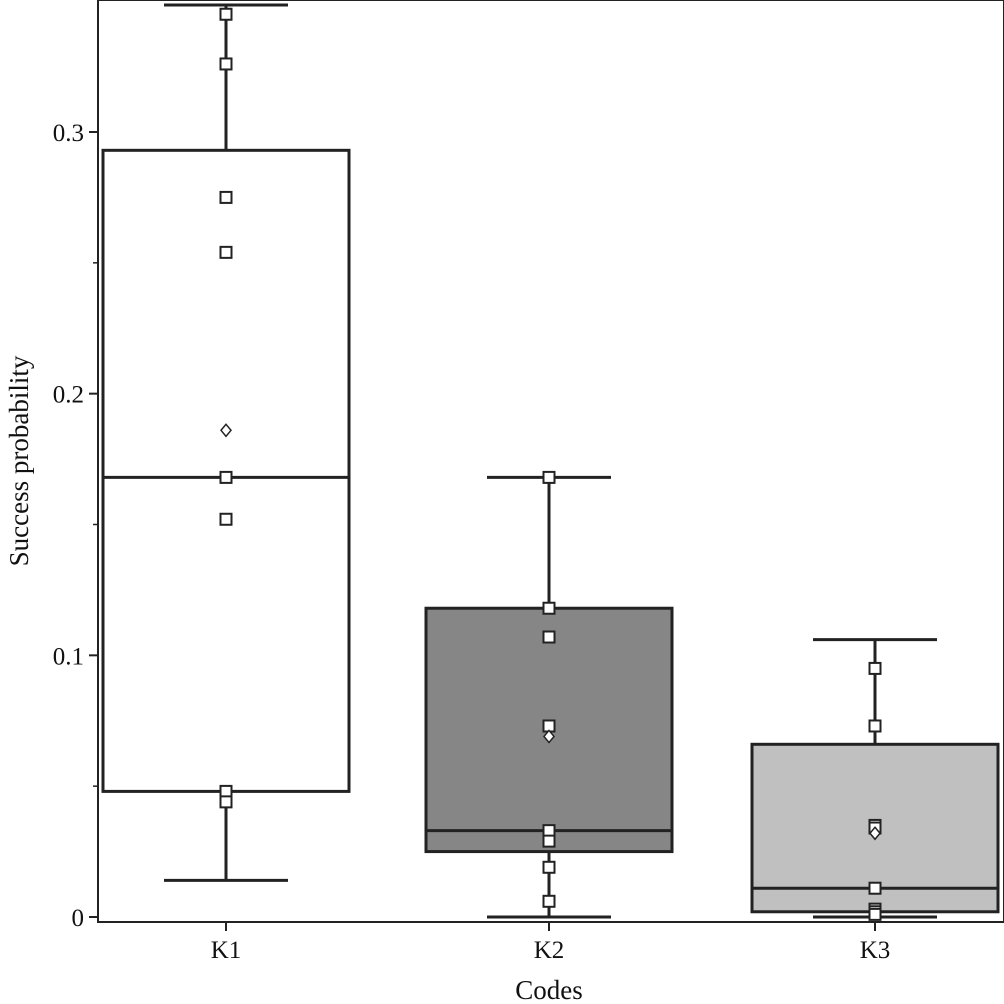 This screenshot has height=1004, width=1004. I want to click on x-tick-label: K3, so click(875, 950).